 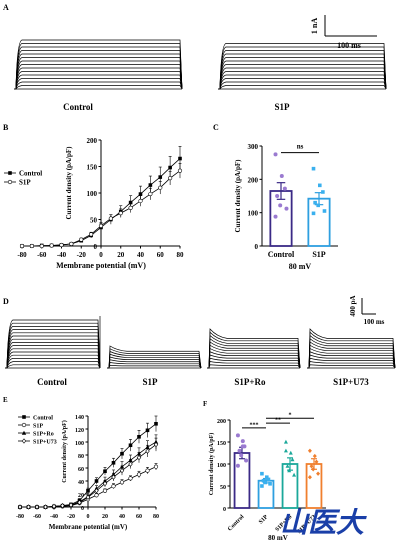 I want to click on x-tick-label: 0, so click(x=101, y=255).